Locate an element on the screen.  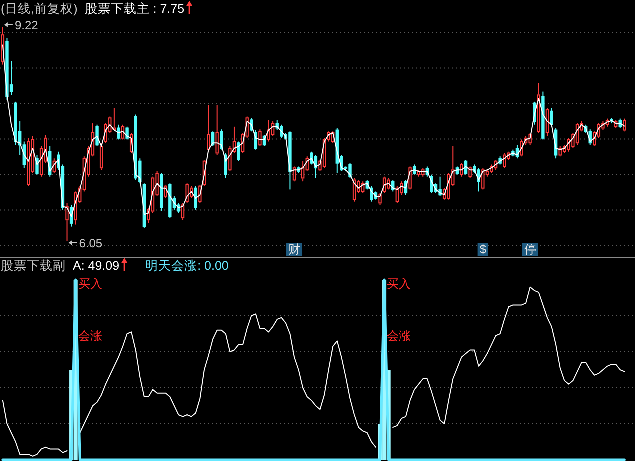
annotation: 6.05 is located at coordinates (91, 243).